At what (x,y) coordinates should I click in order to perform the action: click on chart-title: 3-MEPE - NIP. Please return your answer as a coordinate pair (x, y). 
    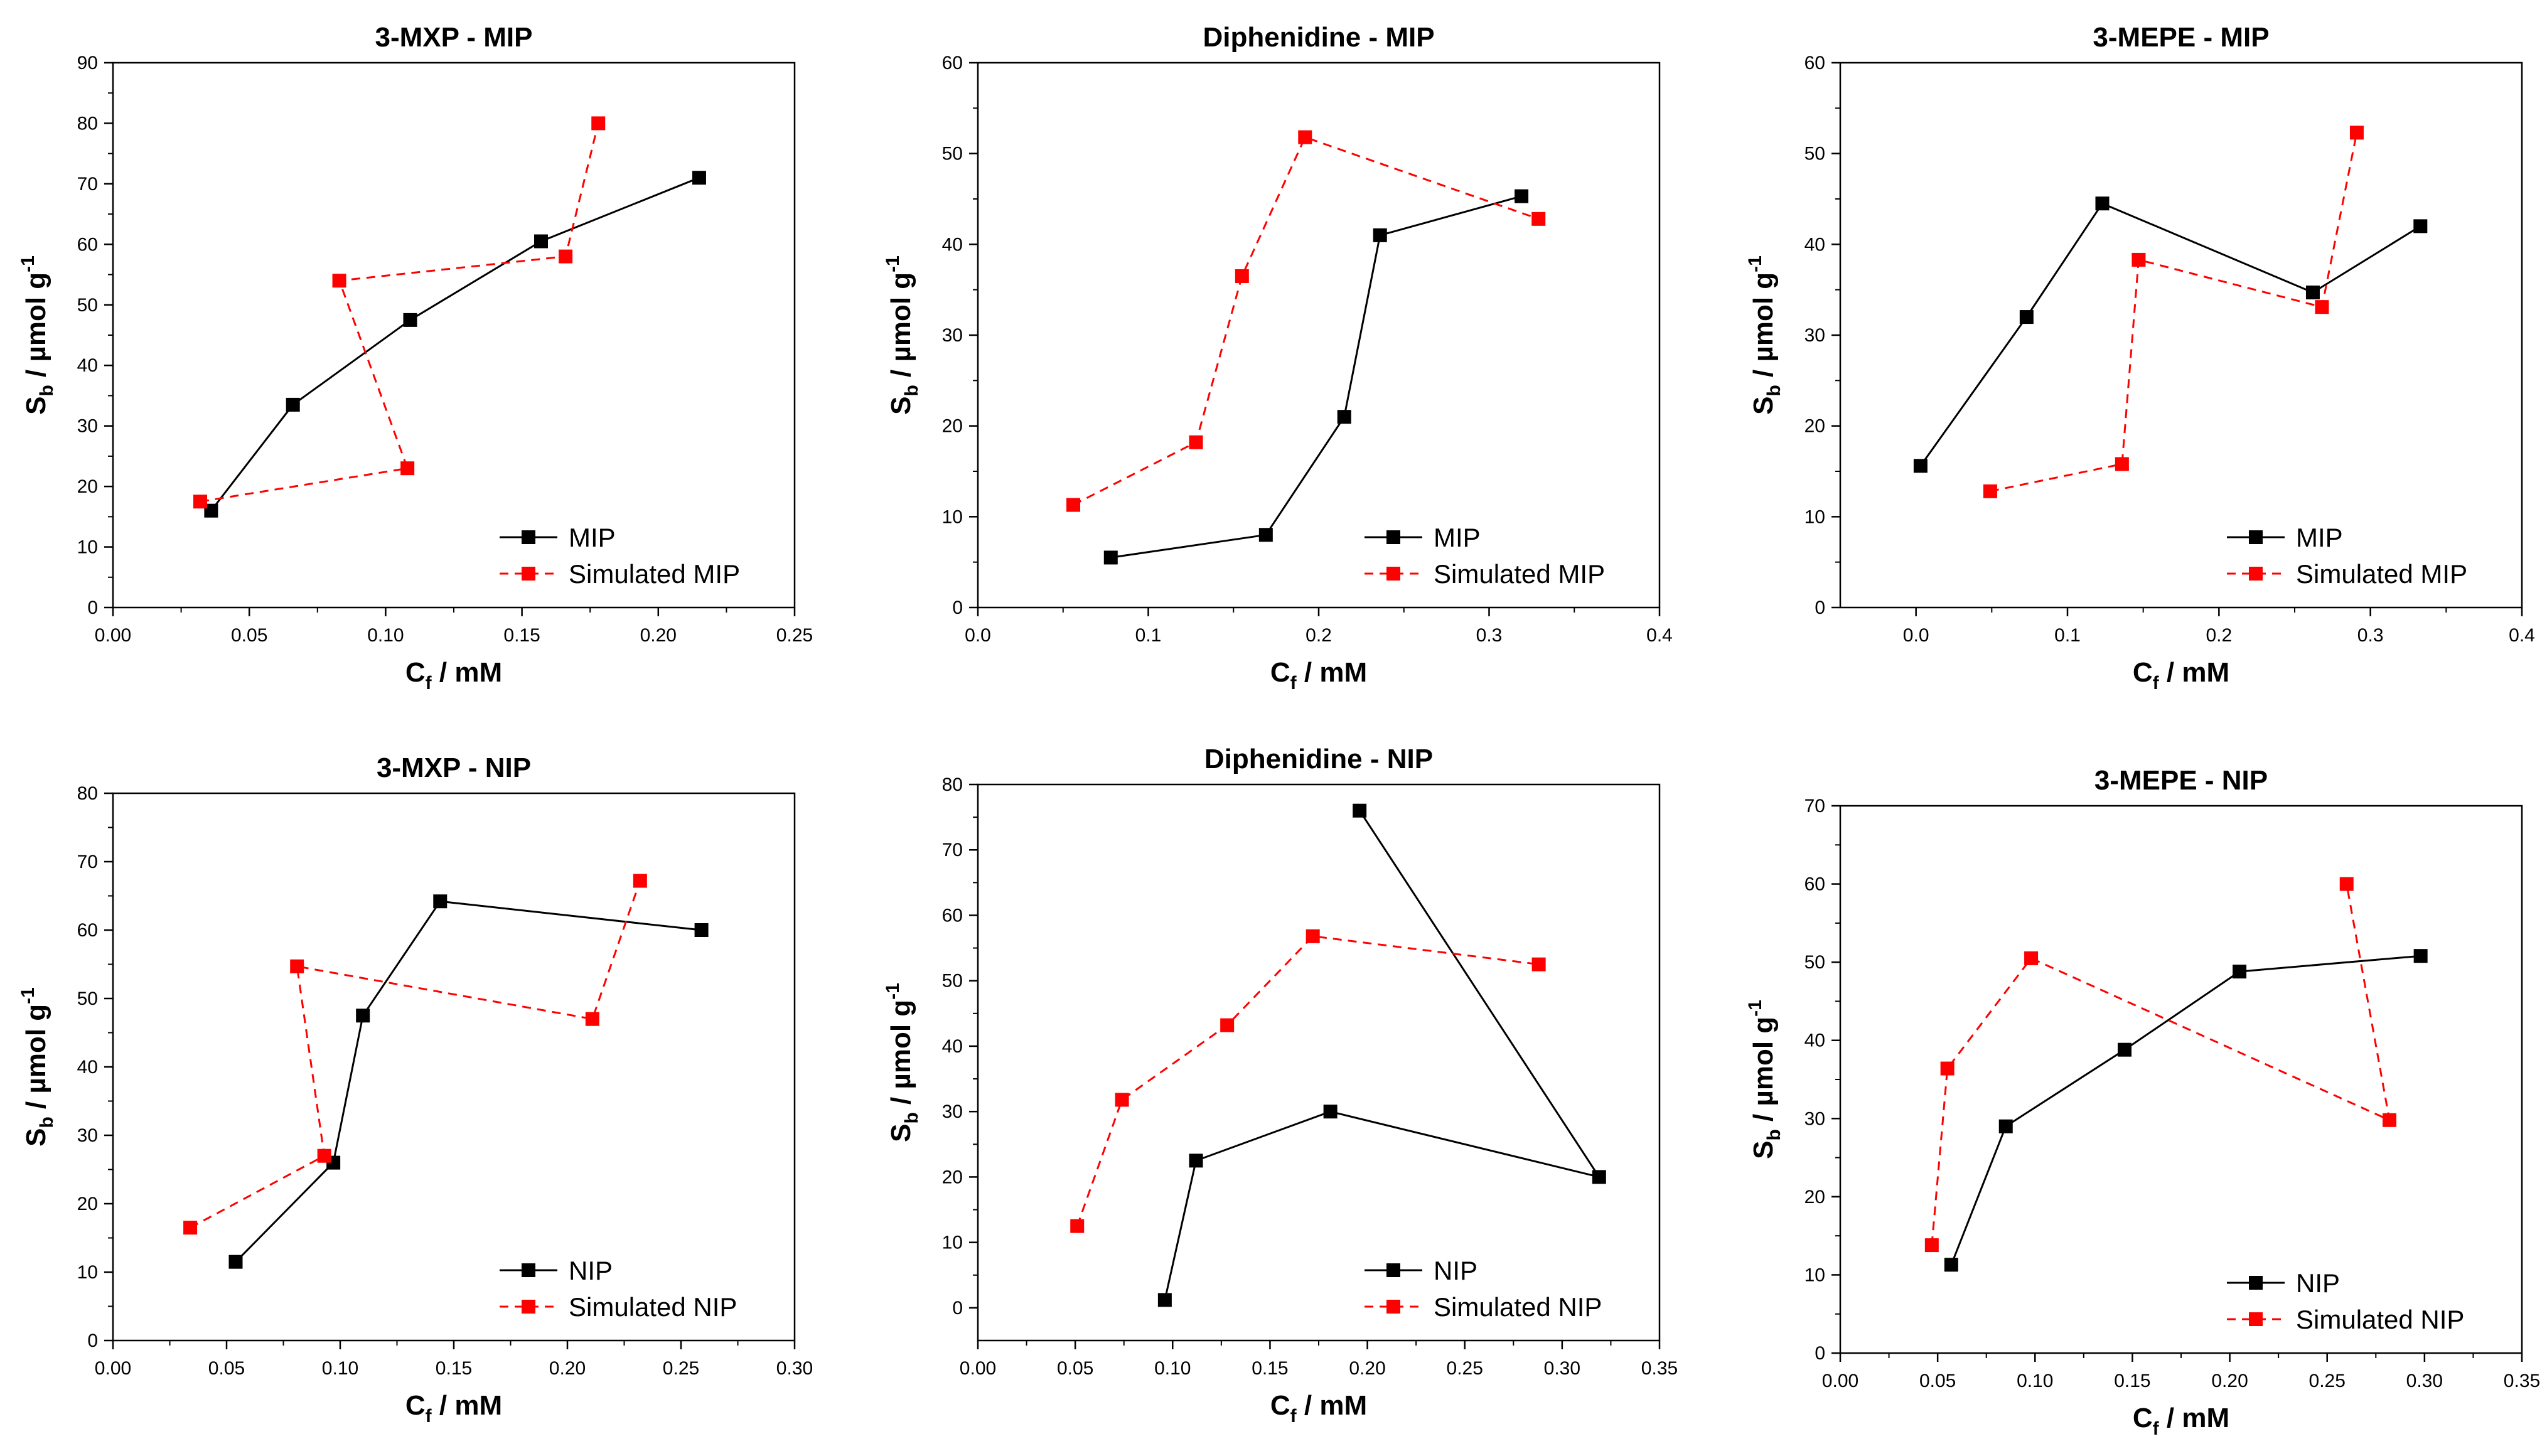
    Looking at the image, I should click on (2181, 780).